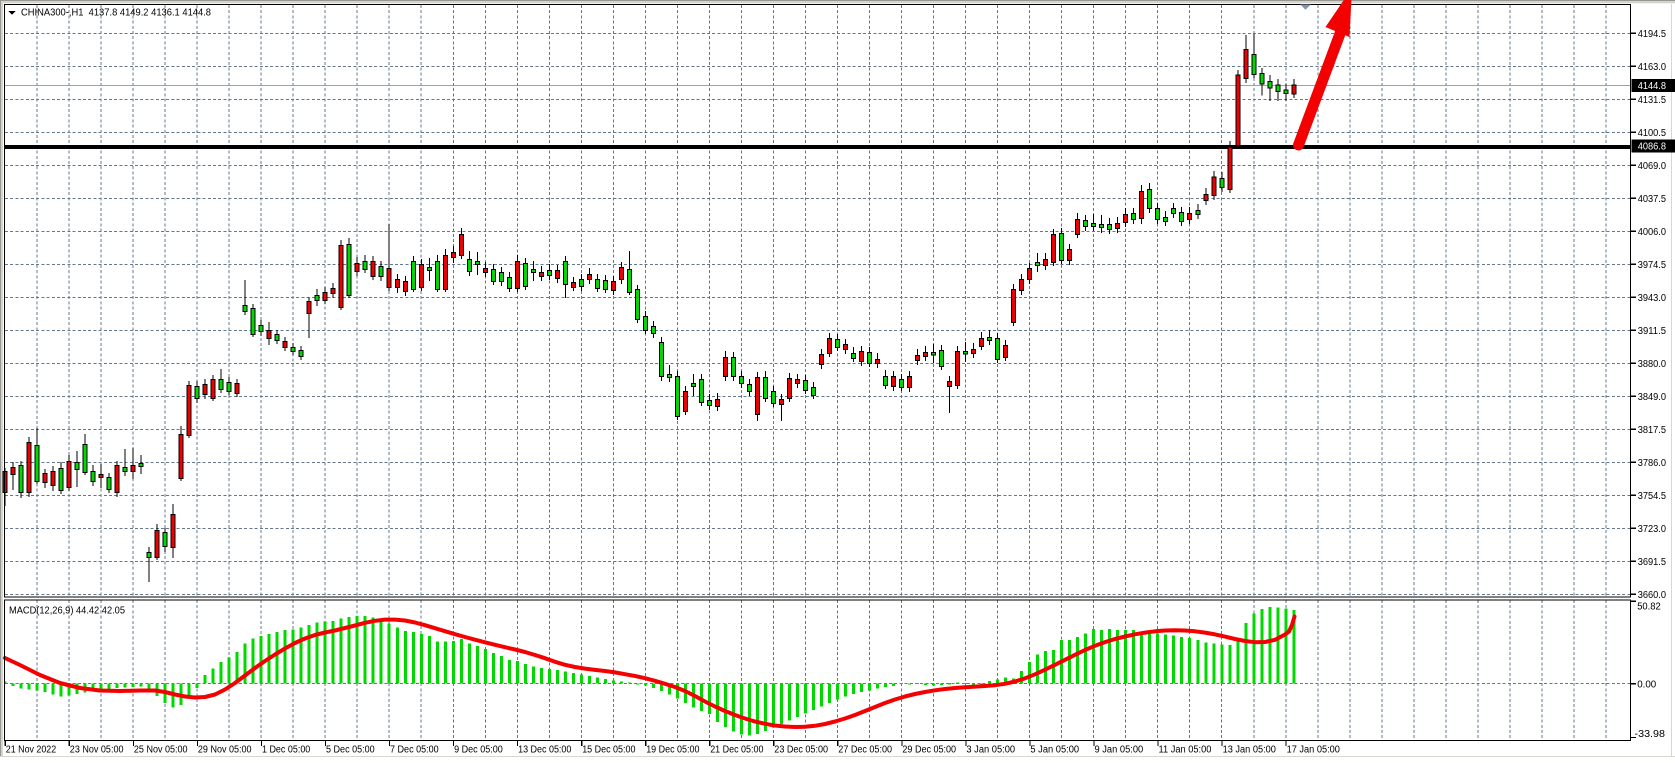 Image resolution: width=1675 pixels, height=763 pixels. What do you see at coordinates (1652, 199) in the screenshot?
I see `svg-text: 4037.5` at bounding box center [1652, 199].